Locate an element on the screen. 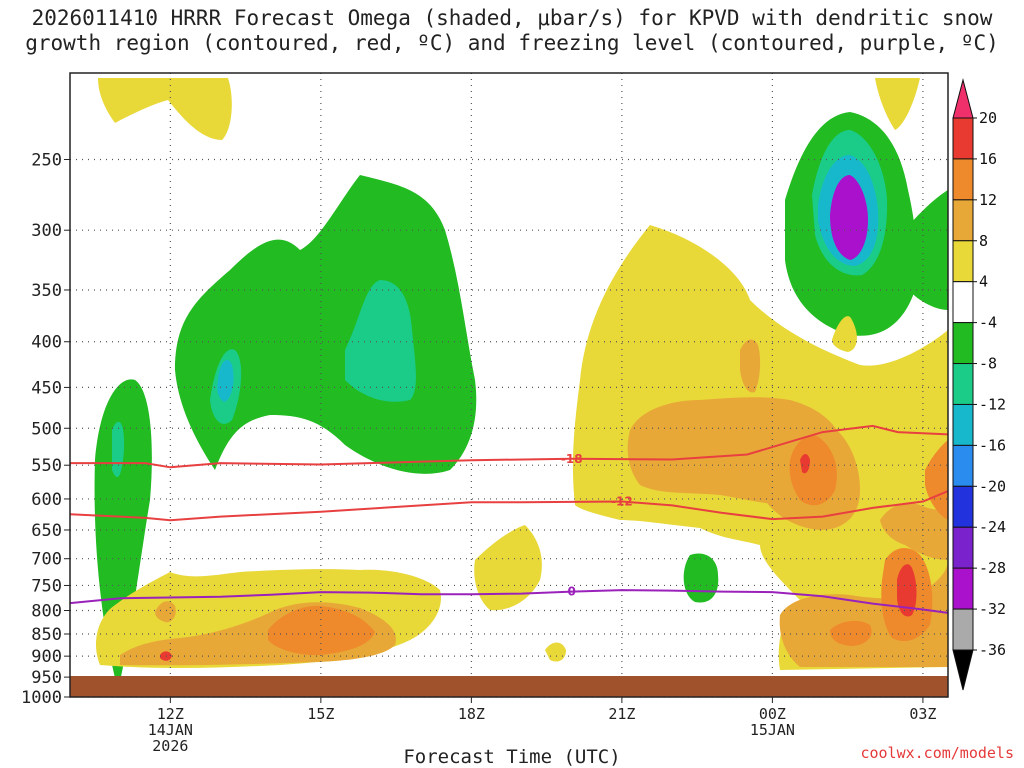  colorbar-label: 12 is located at coordinates (988, 200).